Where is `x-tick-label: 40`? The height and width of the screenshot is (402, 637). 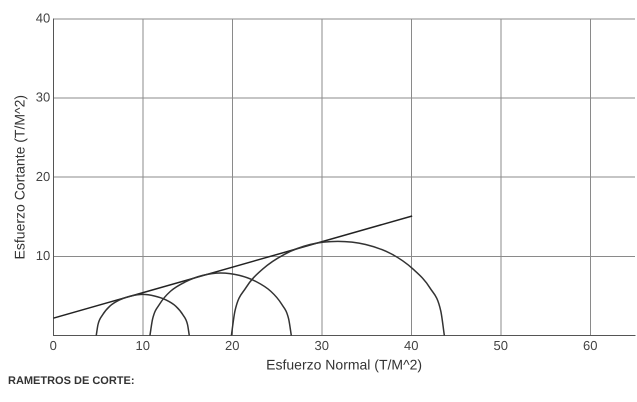
x-tick-label: 40 is located at coordinates (411, 345).